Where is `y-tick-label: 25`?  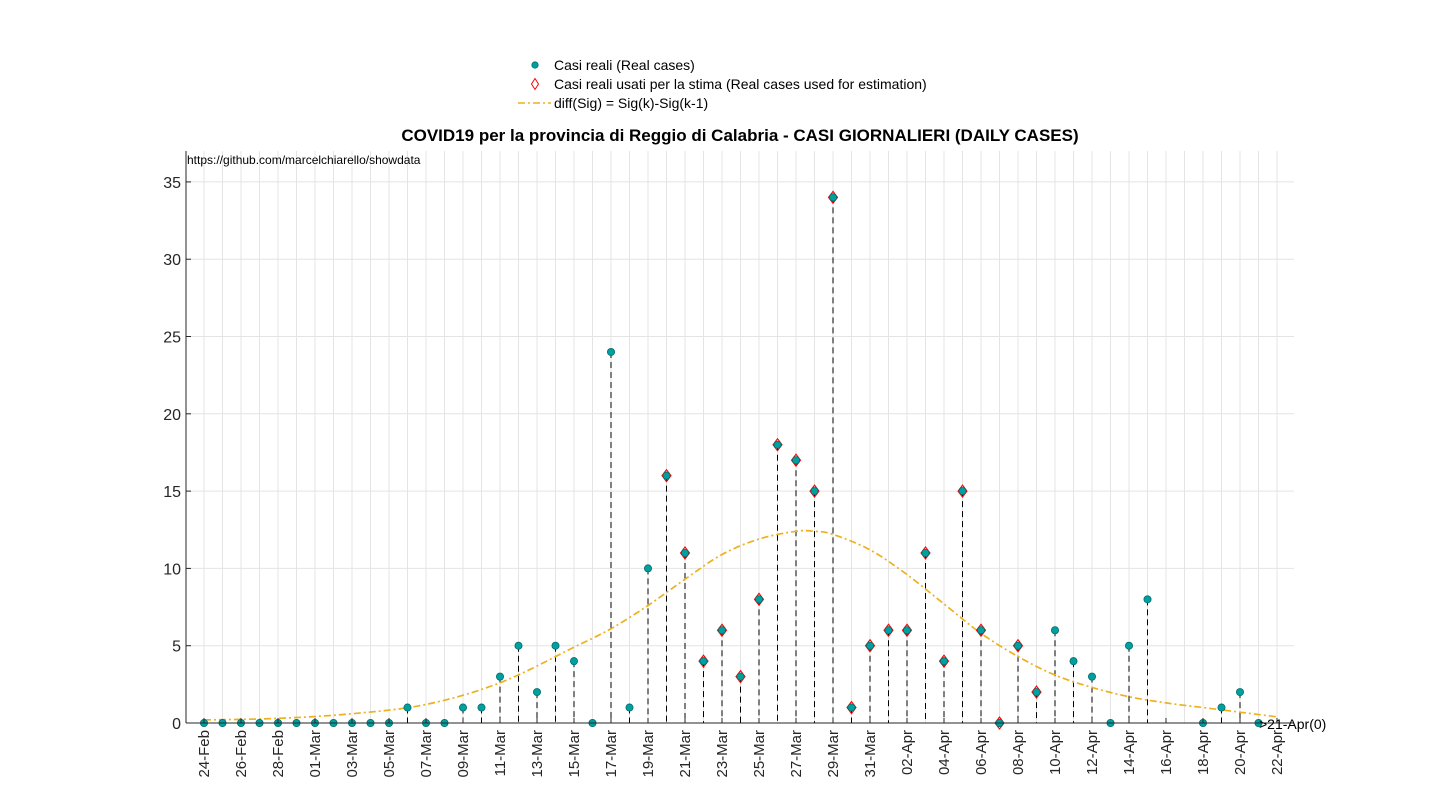 y-tick-label: 25 is located at coordinates (172, 338).